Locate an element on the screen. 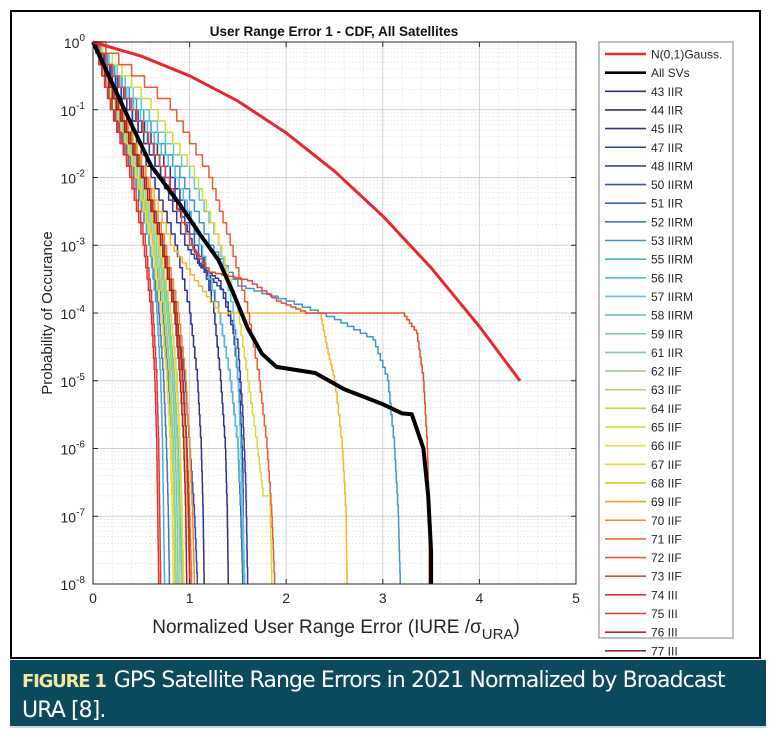 This screenshot has height=744, width=780. legend-item: 69 IIF is located at coordinates (643, 502).